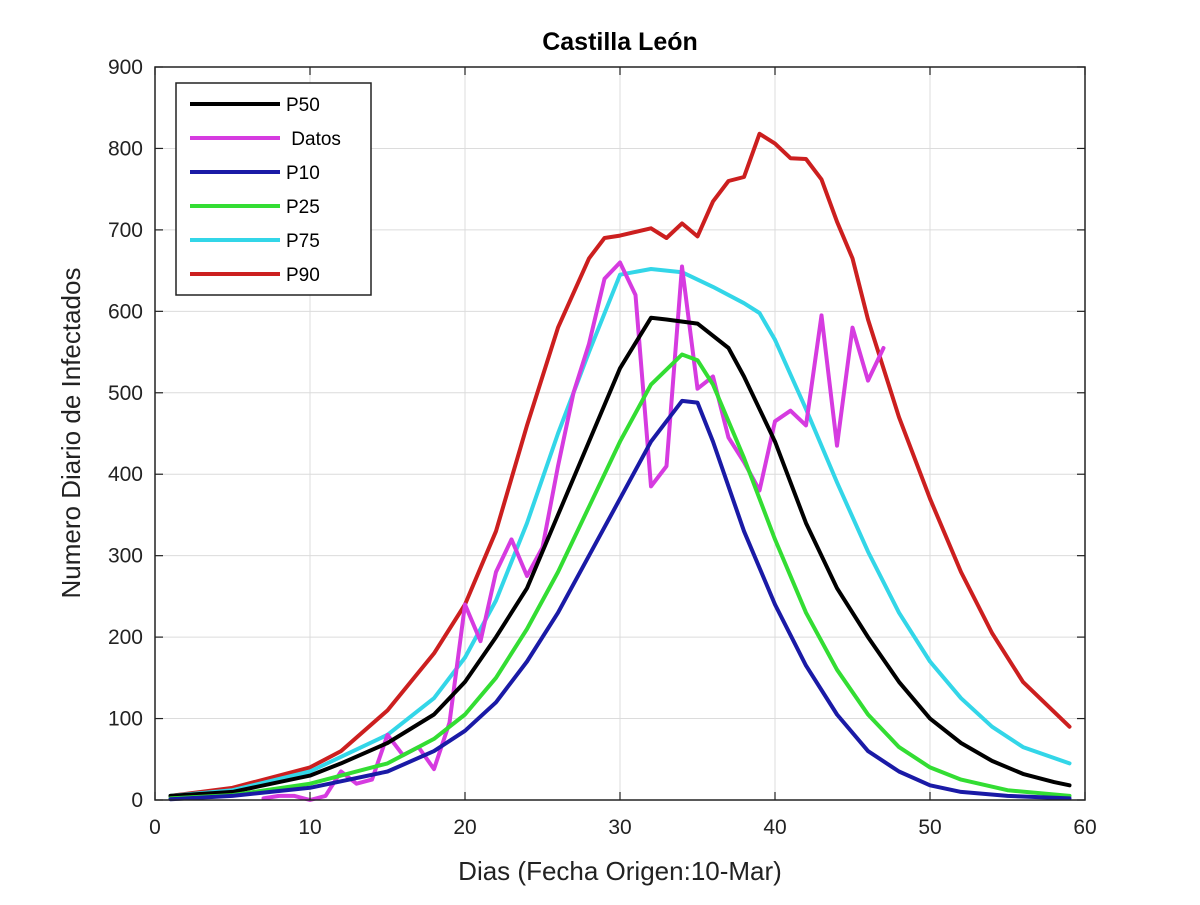 The height and width of the screenshot is (905, 1200). What do you see at coordinates (71, 433) in the screenshot?
I see `y-axis-title: Numero Diario de Infectados` at bounding box center [71, 433].